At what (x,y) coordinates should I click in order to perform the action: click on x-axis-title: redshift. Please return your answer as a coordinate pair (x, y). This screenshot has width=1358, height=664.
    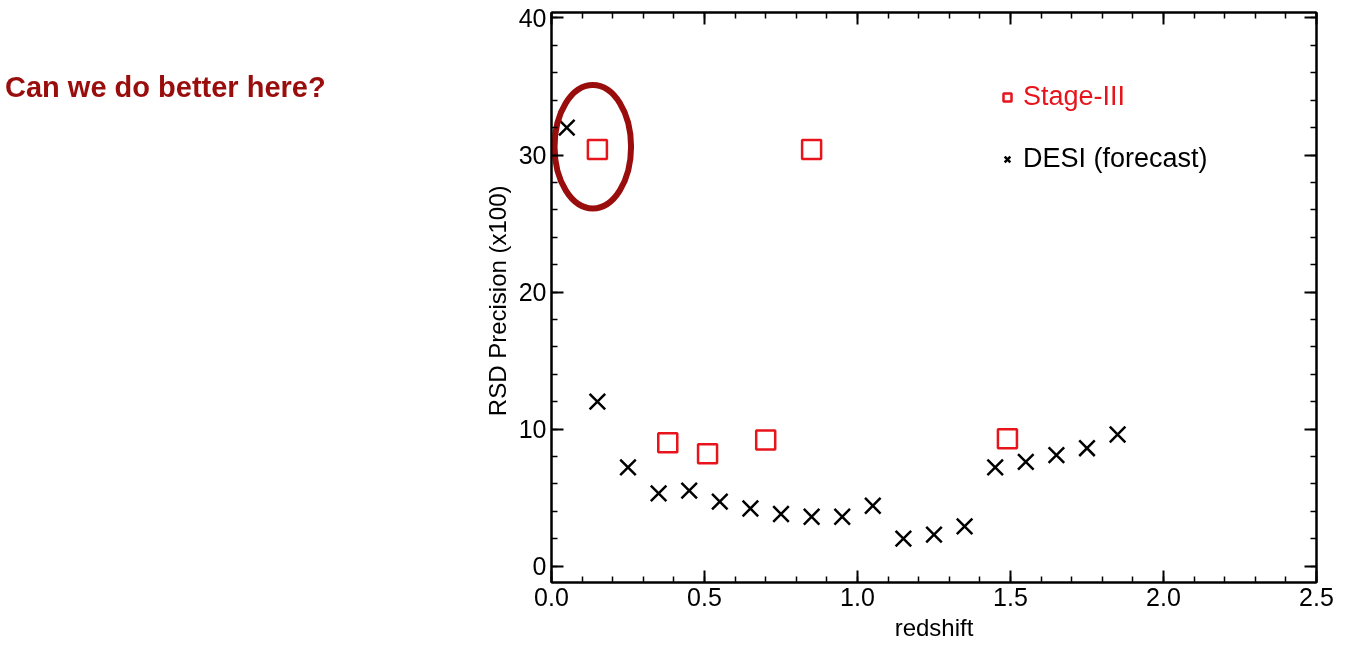
    Looking at the image, I should click on (934, 627).